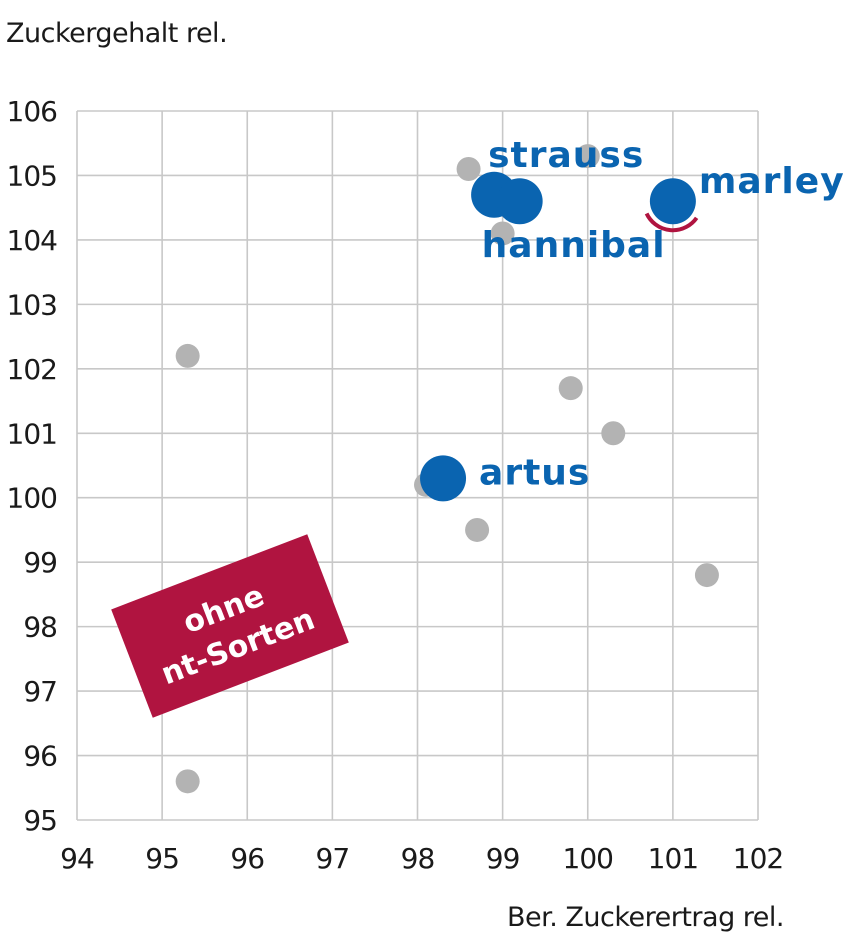 The image size is (864, 951). What do you see at coordinates (77, 858) in the screenshot?
I see `x-tick-label: 94` at bounding box center [77, 858].